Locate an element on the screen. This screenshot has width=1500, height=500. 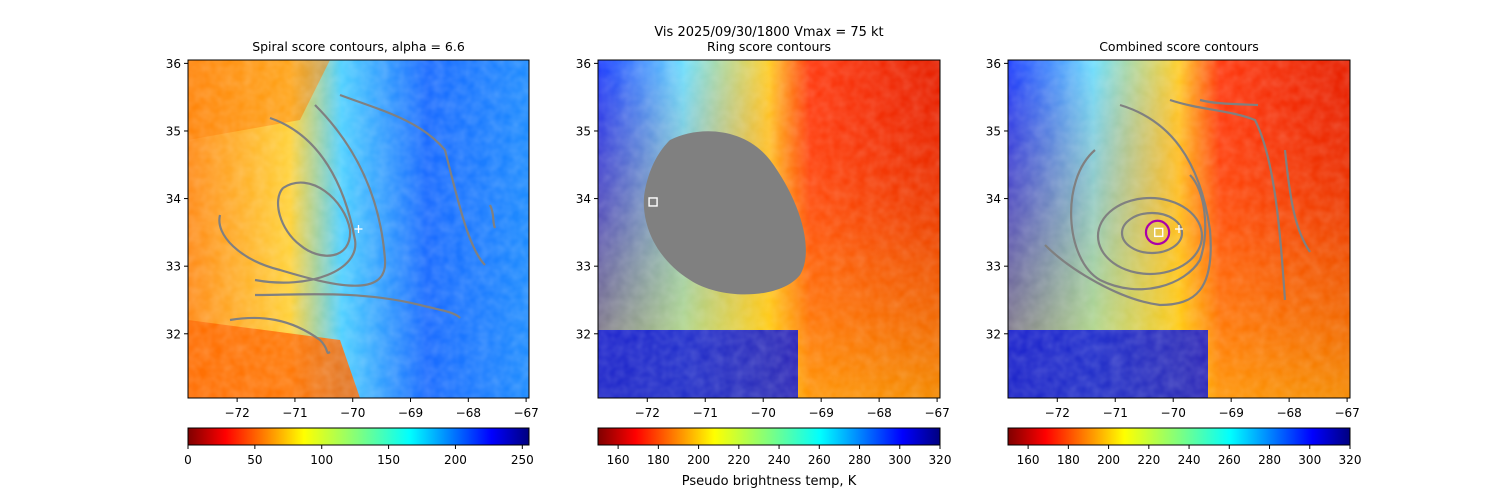
colorbar-spiral is located at coordinates (358, 436).